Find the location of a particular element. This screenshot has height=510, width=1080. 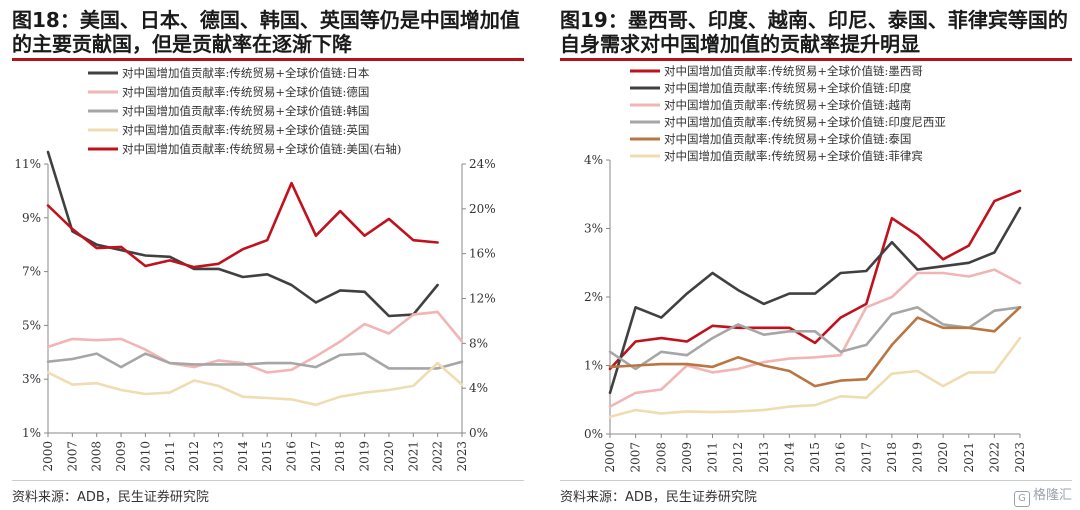

y-tick-label: 7% is located at coordinates (31, 272).